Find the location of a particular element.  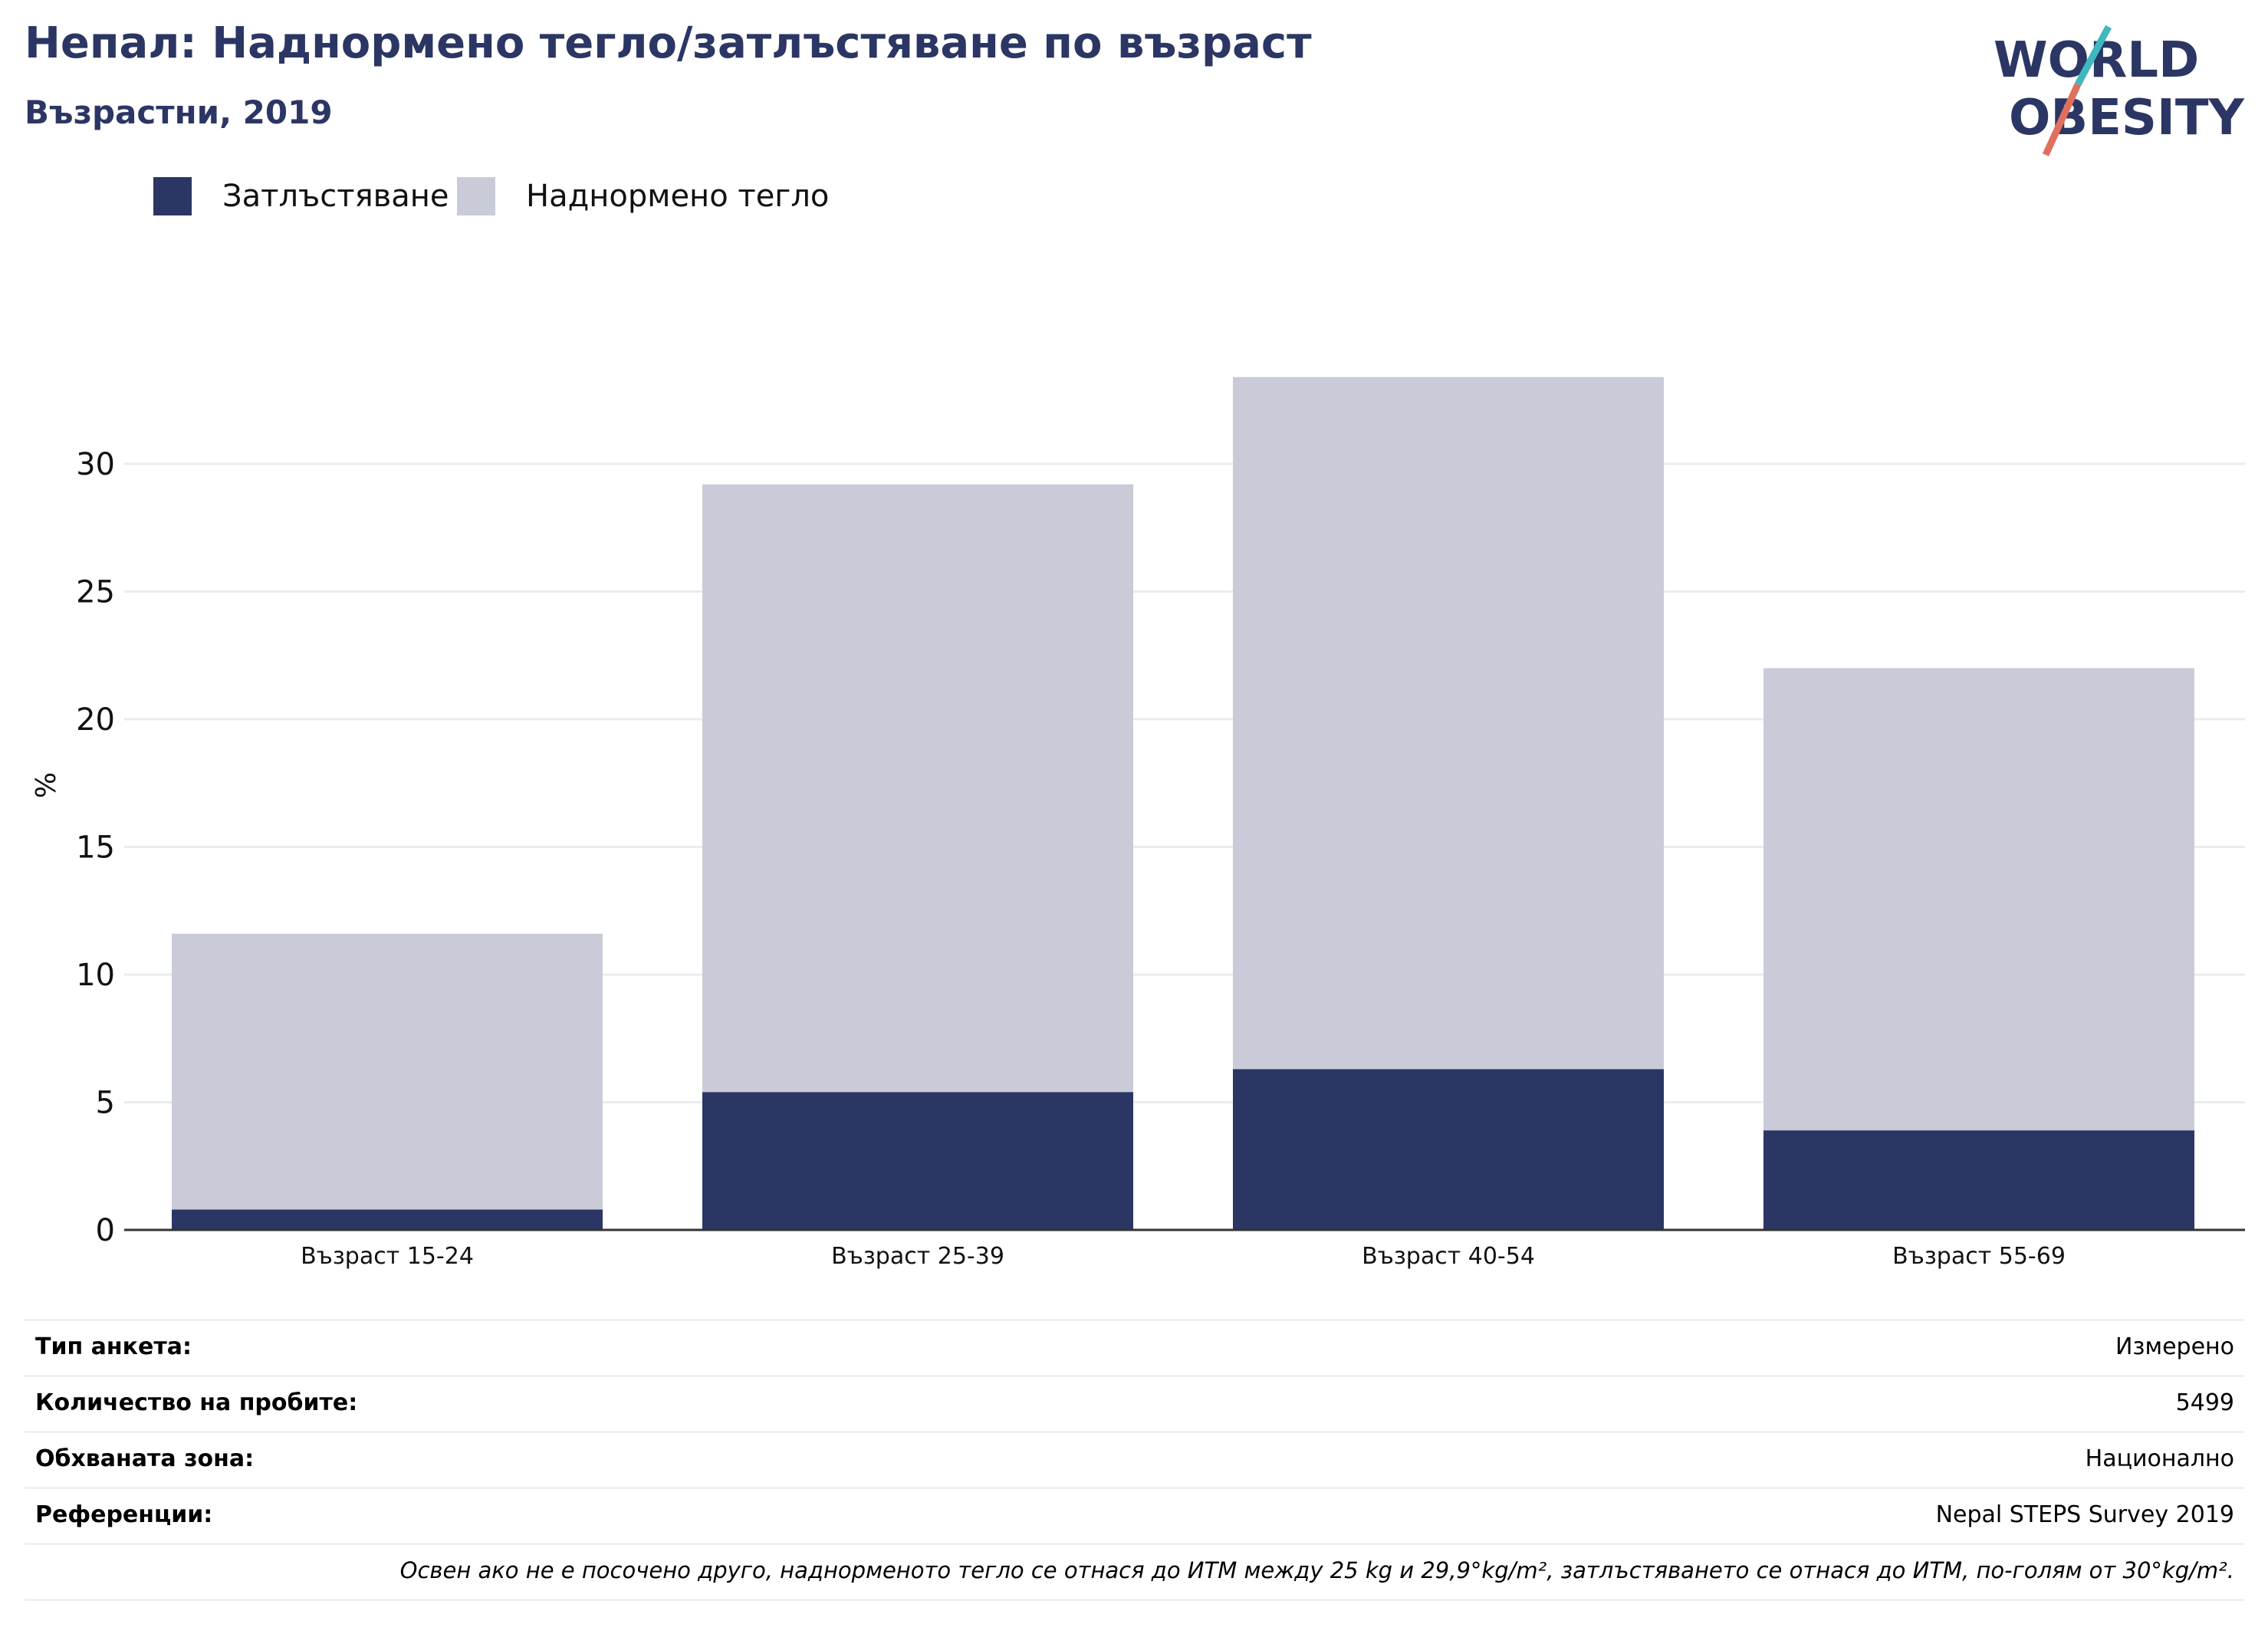

info-label: Тип анкета: is located at coordinates (113, 1347).